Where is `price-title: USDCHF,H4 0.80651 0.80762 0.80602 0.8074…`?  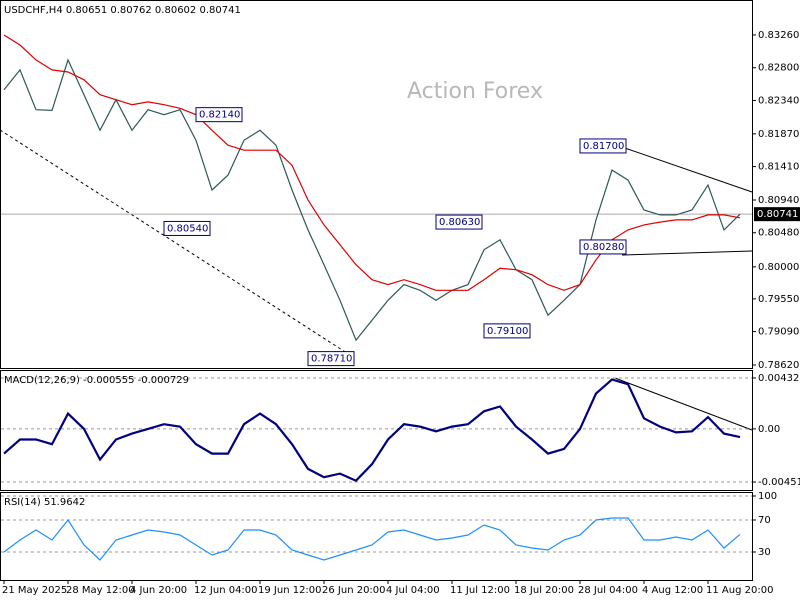
price-title: USDCHF,H4 0.80651 0.80762 0.80602 0.8074… is located at coordinates (122, 10).